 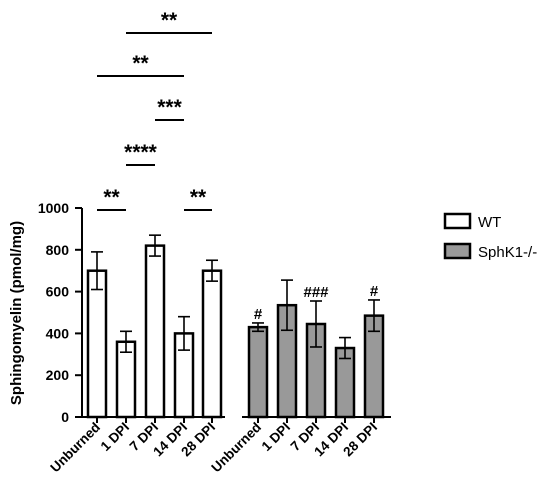 I want to click on y-tick-label: 600, so click(x=58, y=292).